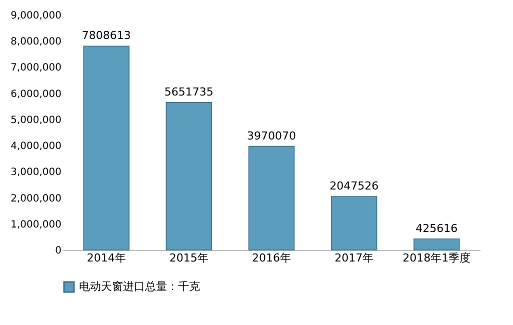  What do you see at coordinates (36, 198) in the screenshot?
I see `y-tick-label: 2,000,000` at bounding box center [36, 198].